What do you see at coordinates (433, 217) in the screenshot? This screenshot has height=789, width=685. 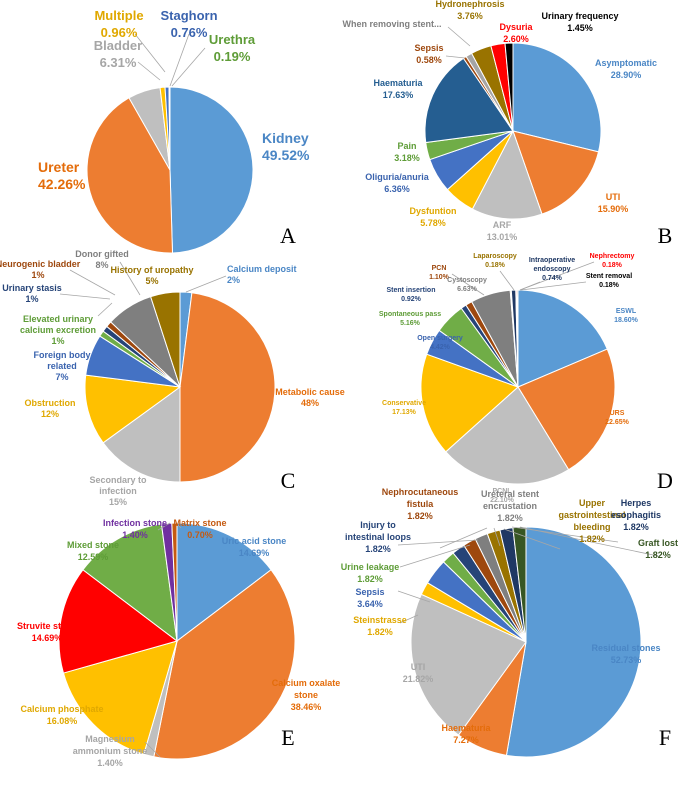 I see `data-label-b-dysfuntion: Dysfuntion 5.78%` at bounding box center [433, 217].